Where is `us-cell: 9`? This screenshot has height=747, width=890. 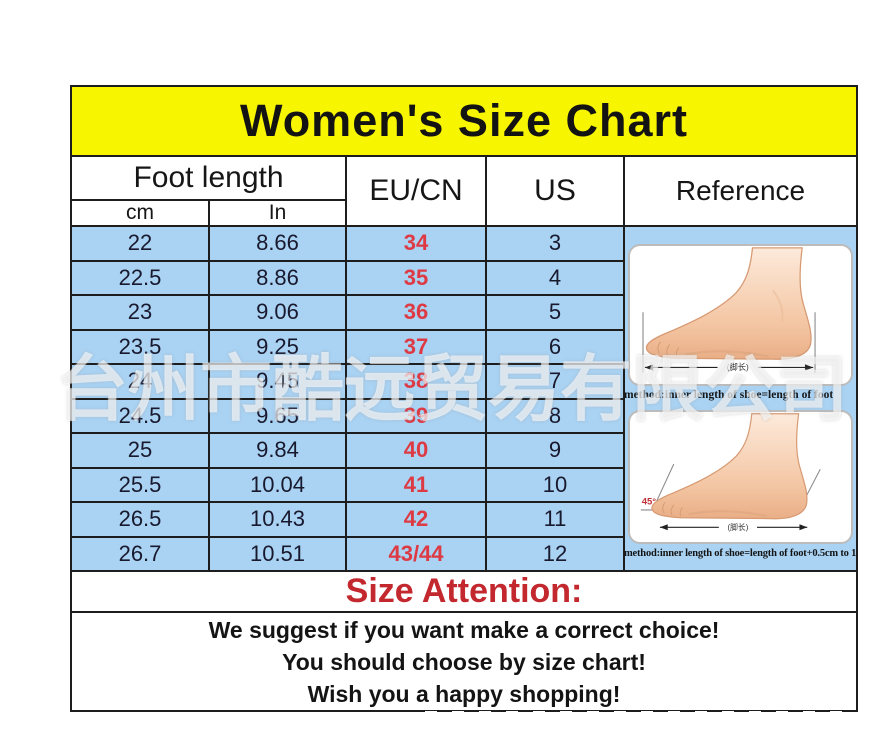 us-cell: 9 is located at coordinates (555, 450).